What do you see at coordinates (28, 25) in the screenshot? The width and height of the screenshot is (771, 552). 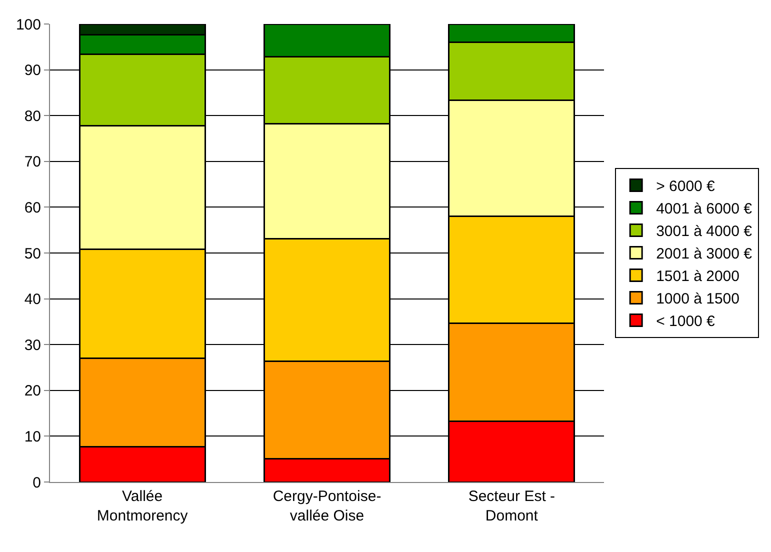 I see `y-tick-label: 100` at bounding box center [28, 25].